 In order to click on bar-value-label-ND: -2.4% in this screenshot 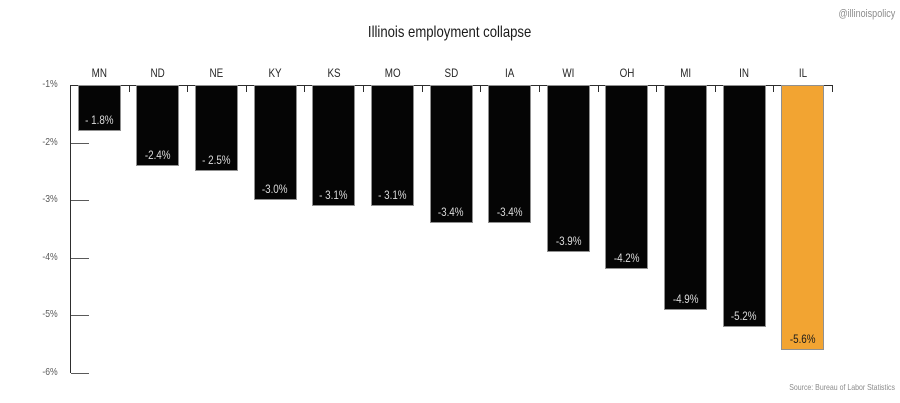, I will do `click(157, 155)`.